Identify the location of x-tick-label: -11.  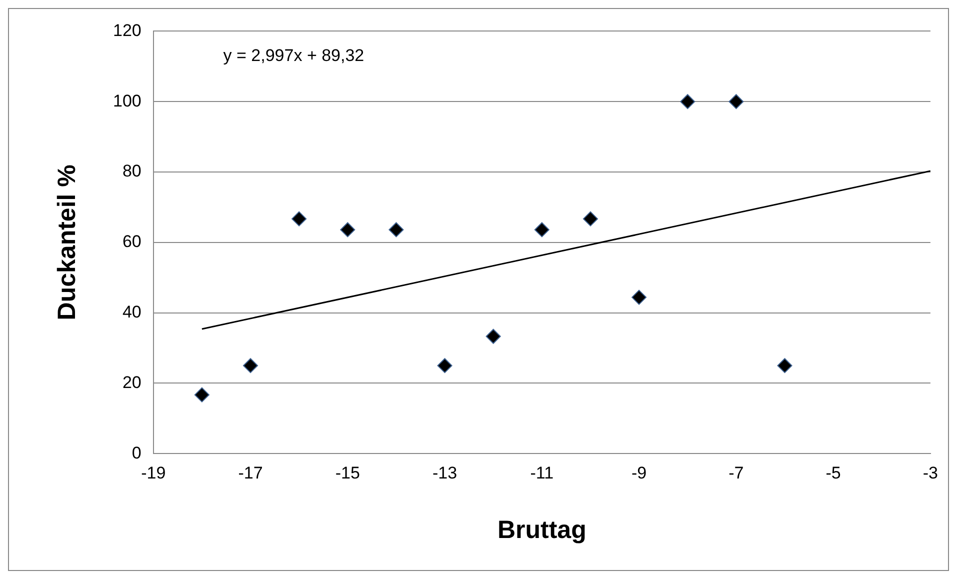
(542, 472).